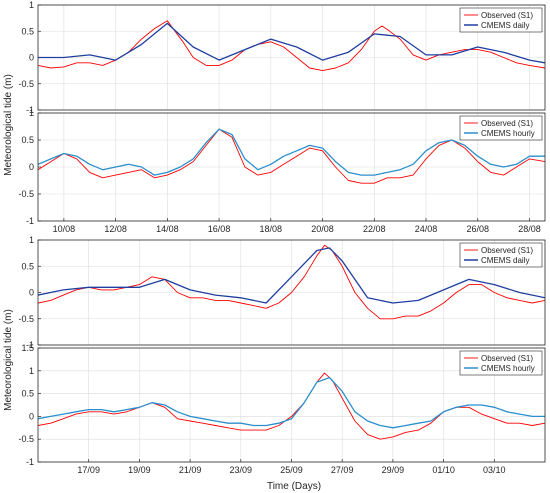 This screenshot has height=493, width=550. I want to click on x-tick-label: 22/08, so click(374, 229).